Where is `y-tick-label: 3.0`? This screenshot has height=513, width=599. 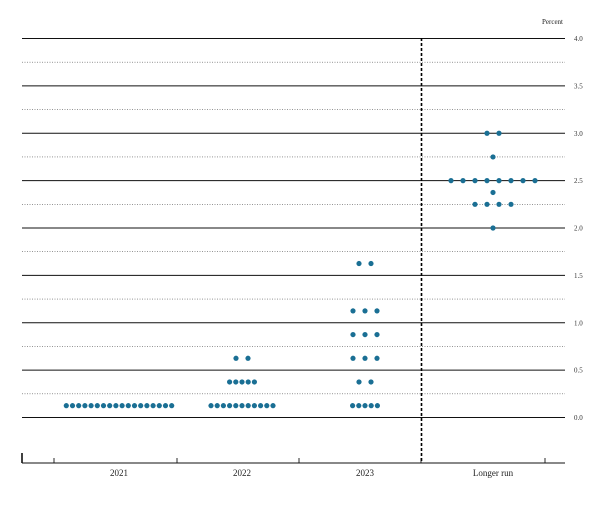
y-tick-label: 3.0 is located at coordinates (578, 134).